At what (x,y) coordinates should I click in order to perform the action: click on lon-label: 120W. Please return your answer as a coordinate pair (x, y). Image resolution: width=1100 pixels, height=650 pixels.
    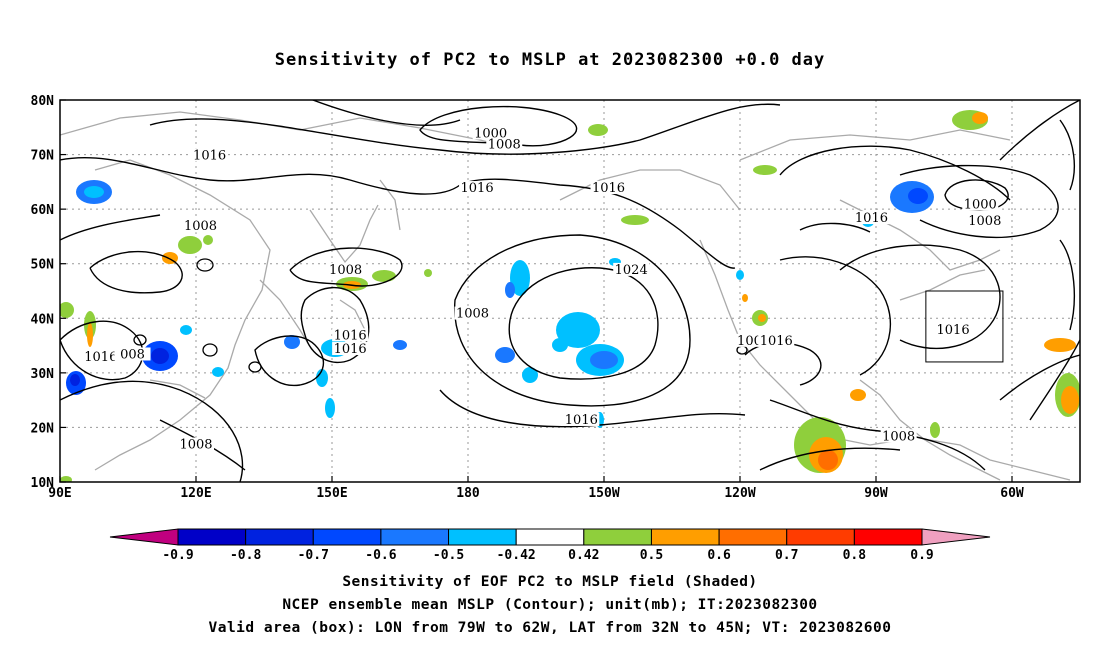
    Looking at the image, I should click on (739, 493).